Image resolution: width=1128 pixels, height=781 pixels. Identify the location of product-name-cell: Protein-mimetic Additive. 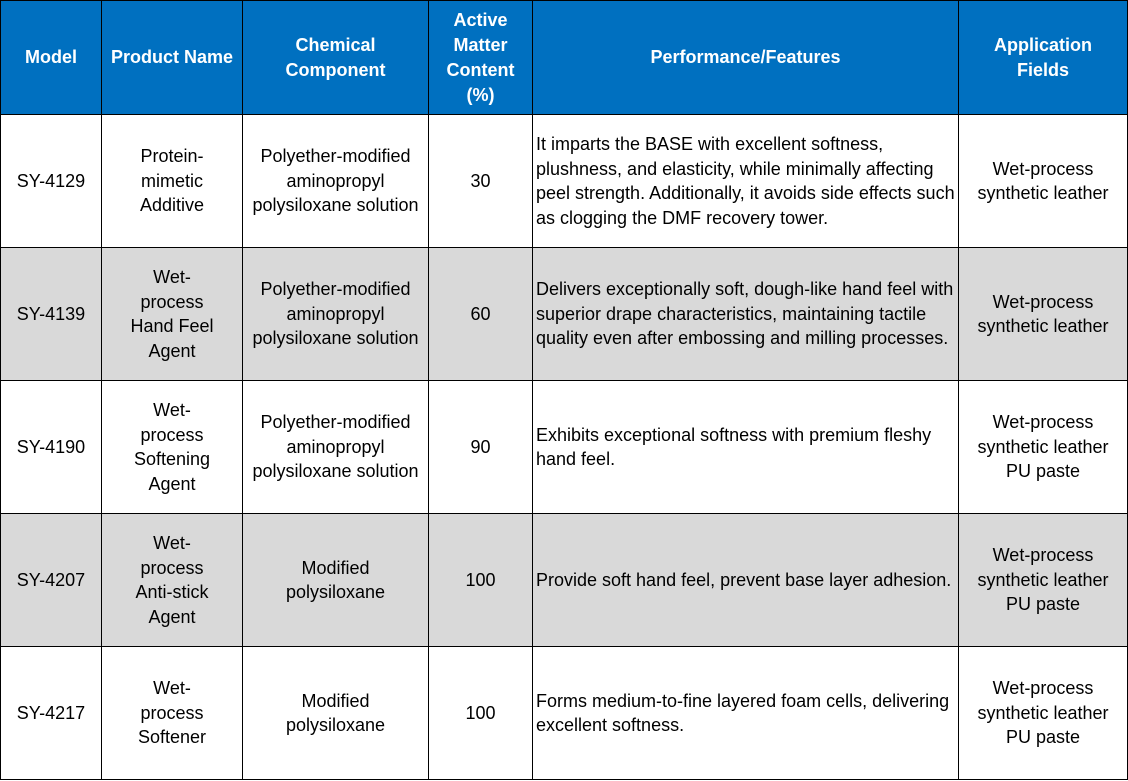
(172, 181).